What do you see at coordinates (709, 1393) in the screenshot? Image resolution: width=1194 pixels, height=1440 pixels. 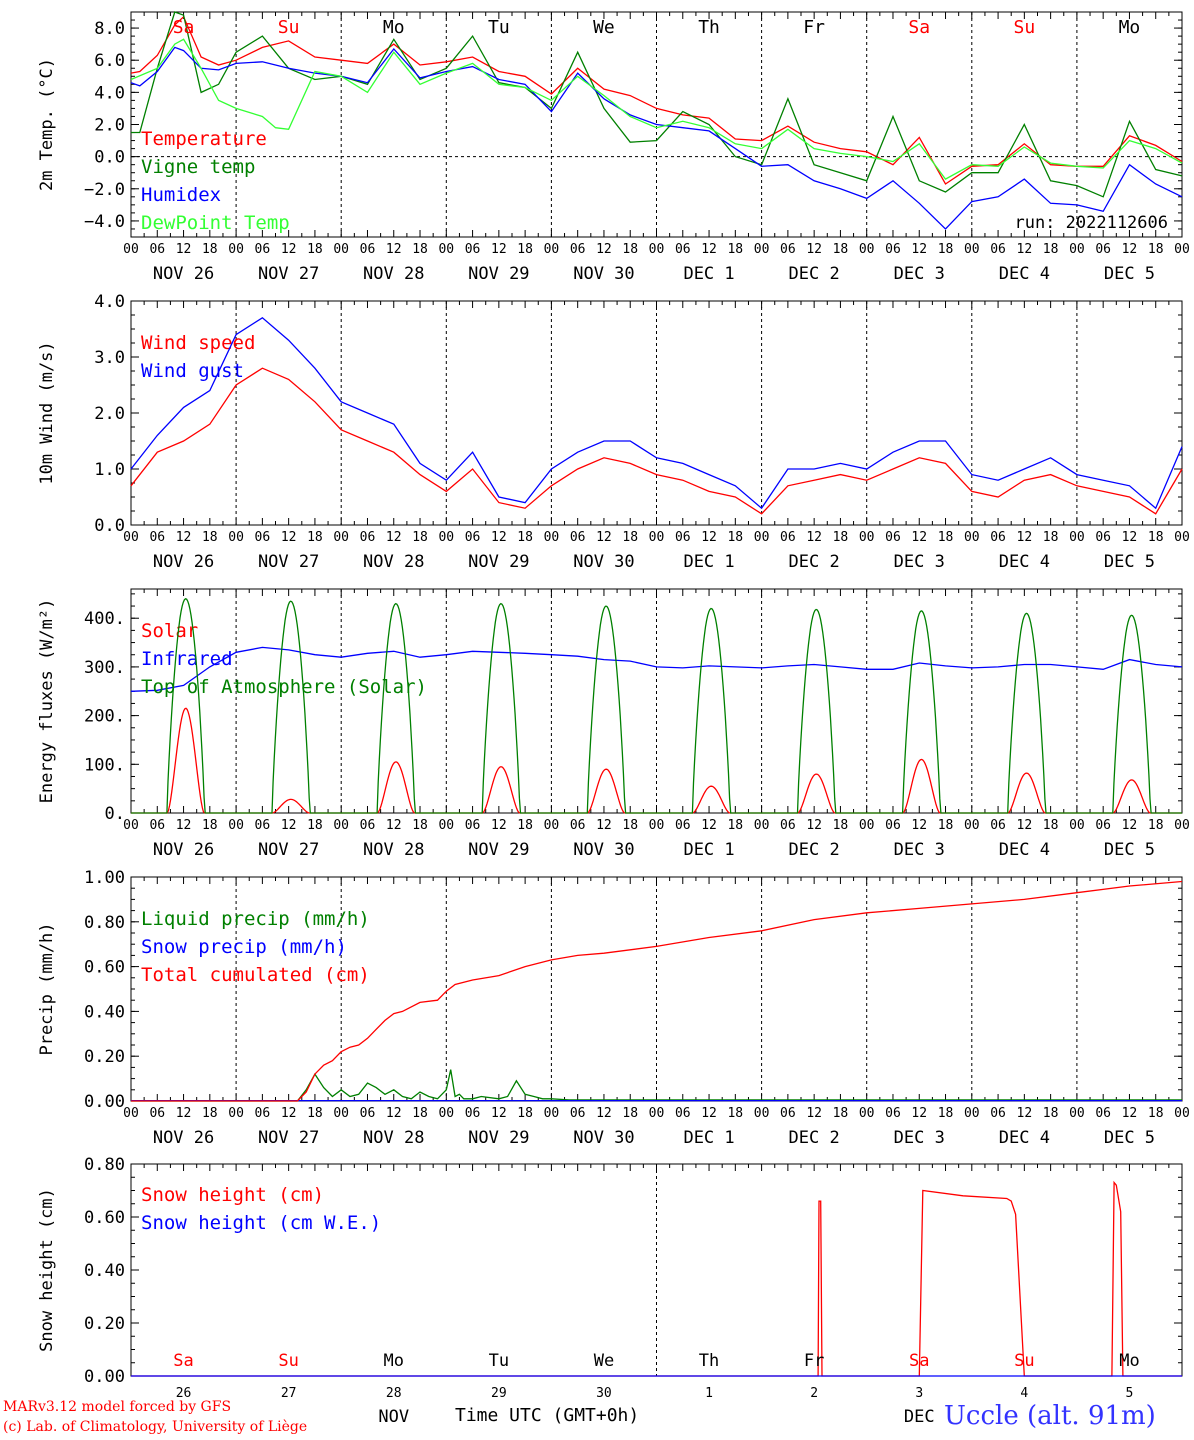 I see `day-number: 1` at bounding box center [709, 1393].